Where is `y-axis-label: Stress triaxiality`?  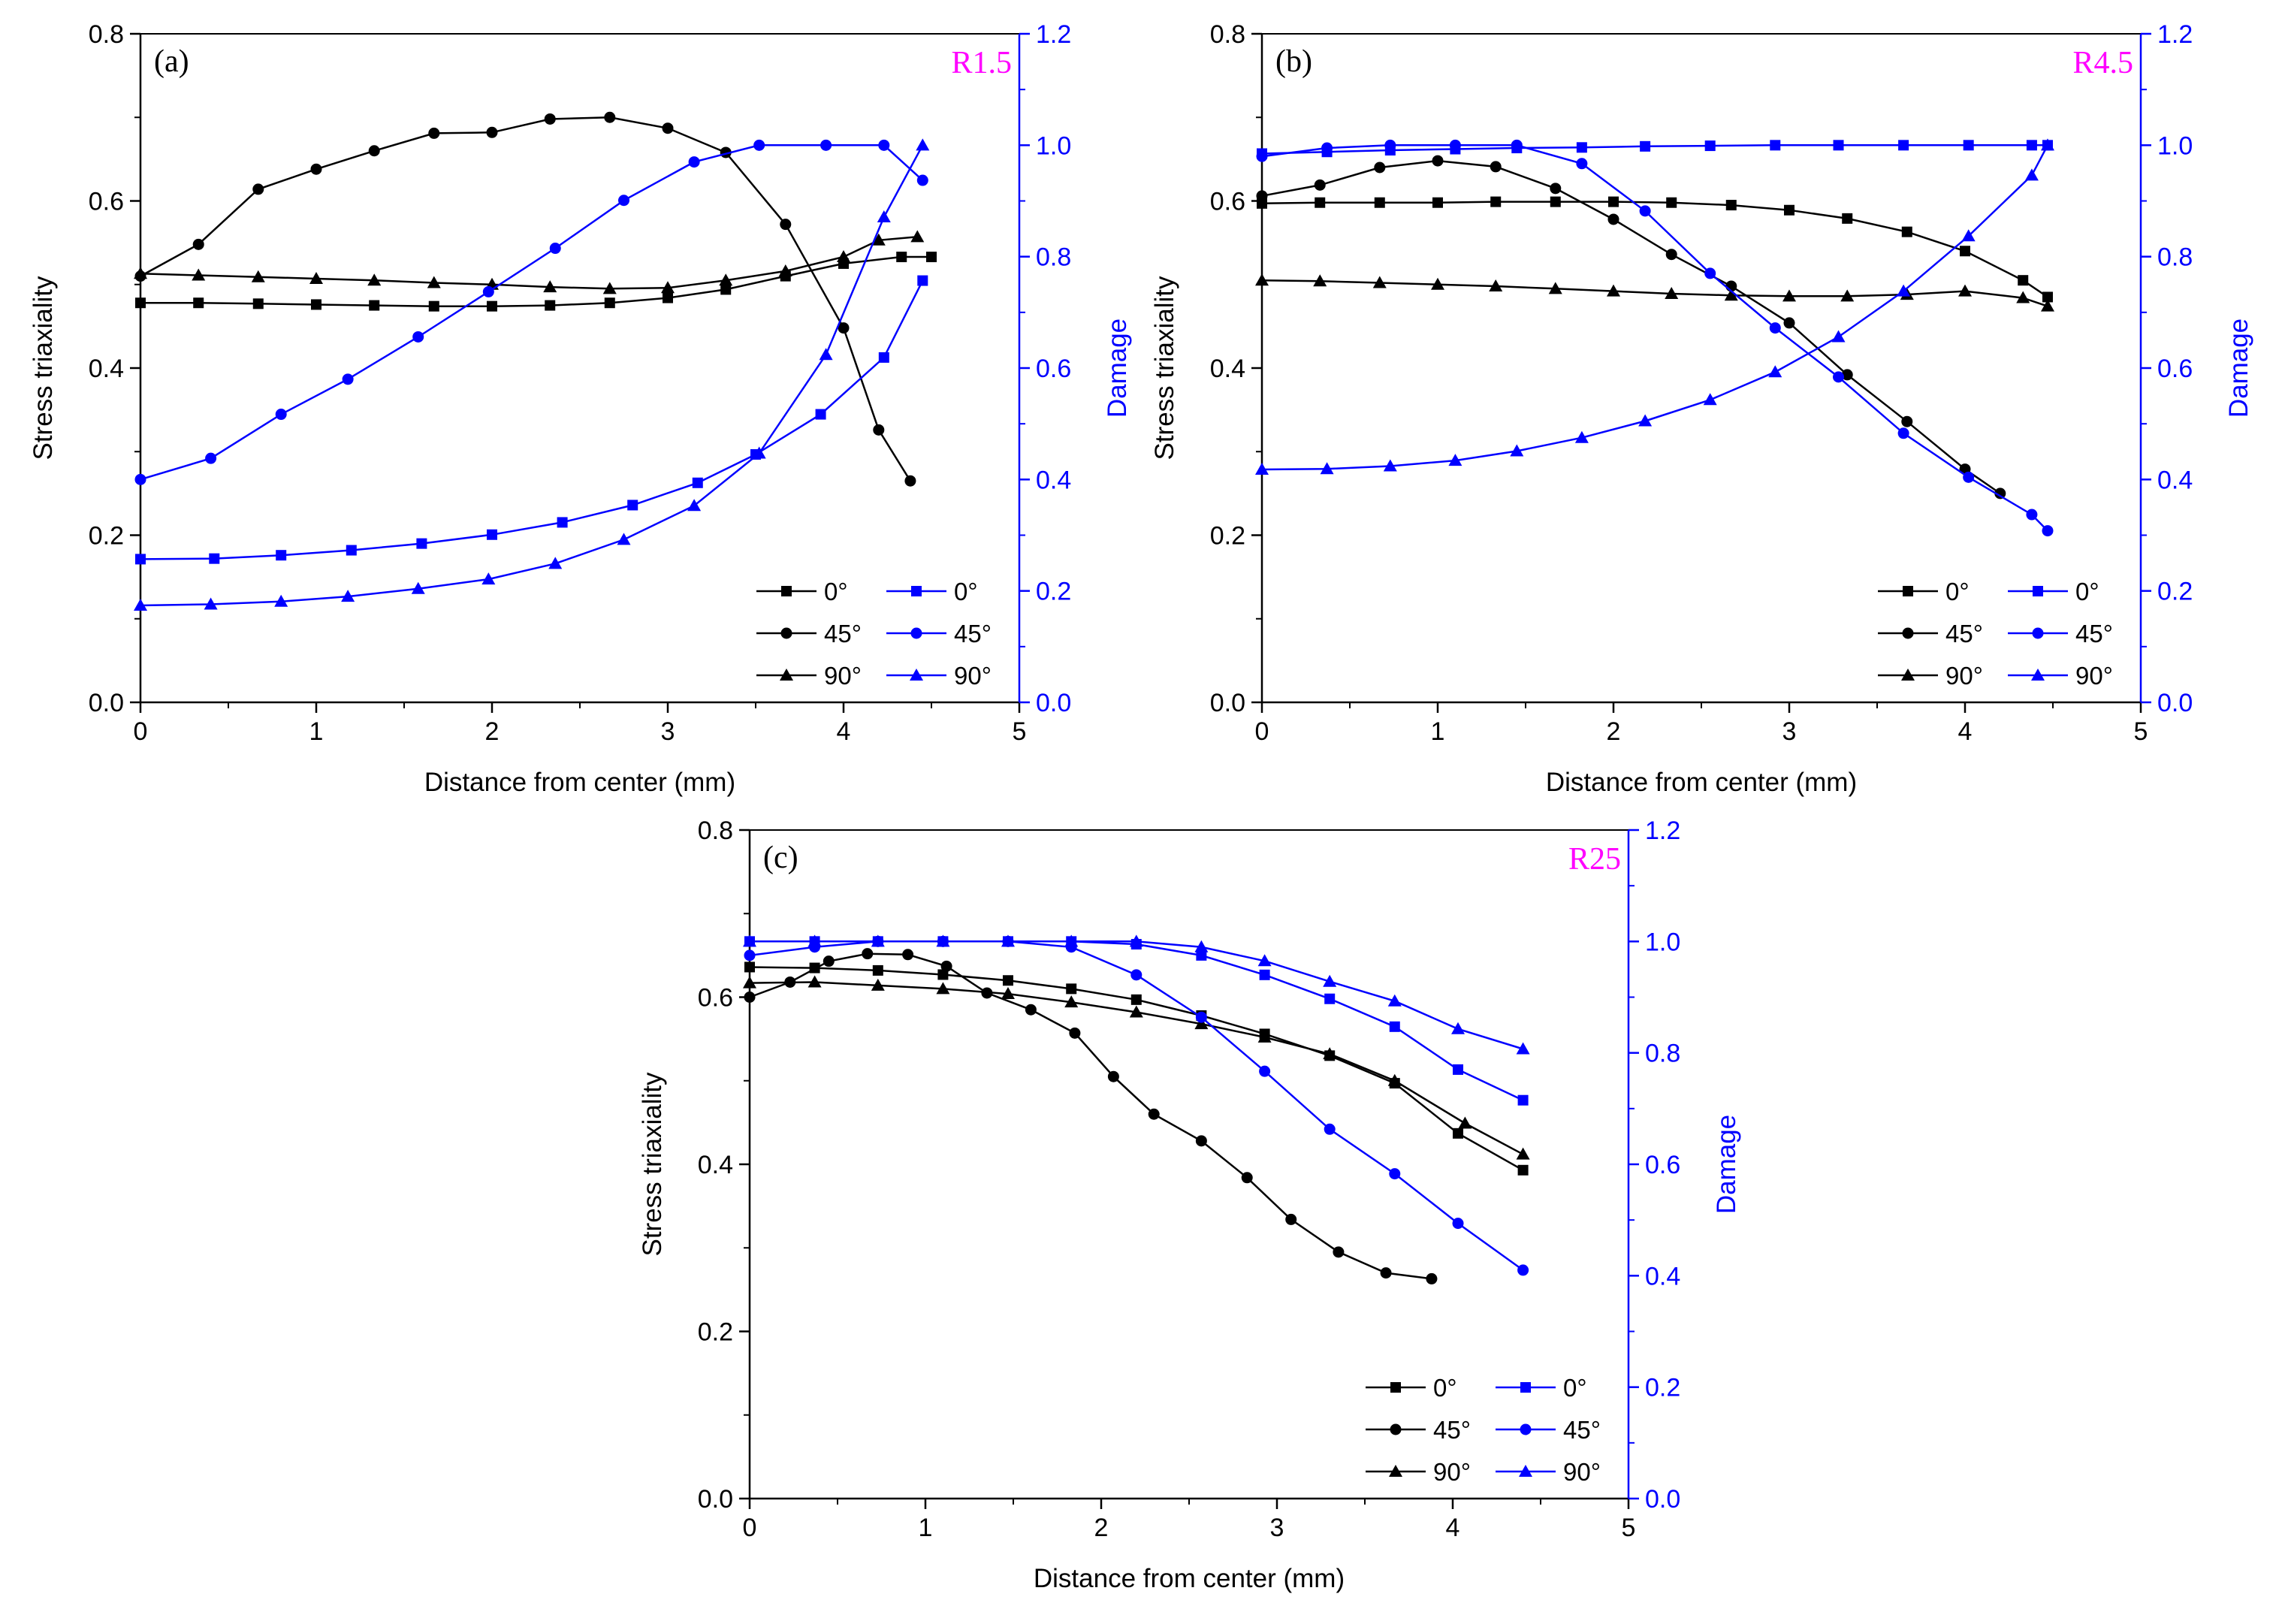 y-axis-label: Stress triaxiality is located at coordinates (652, 1164).